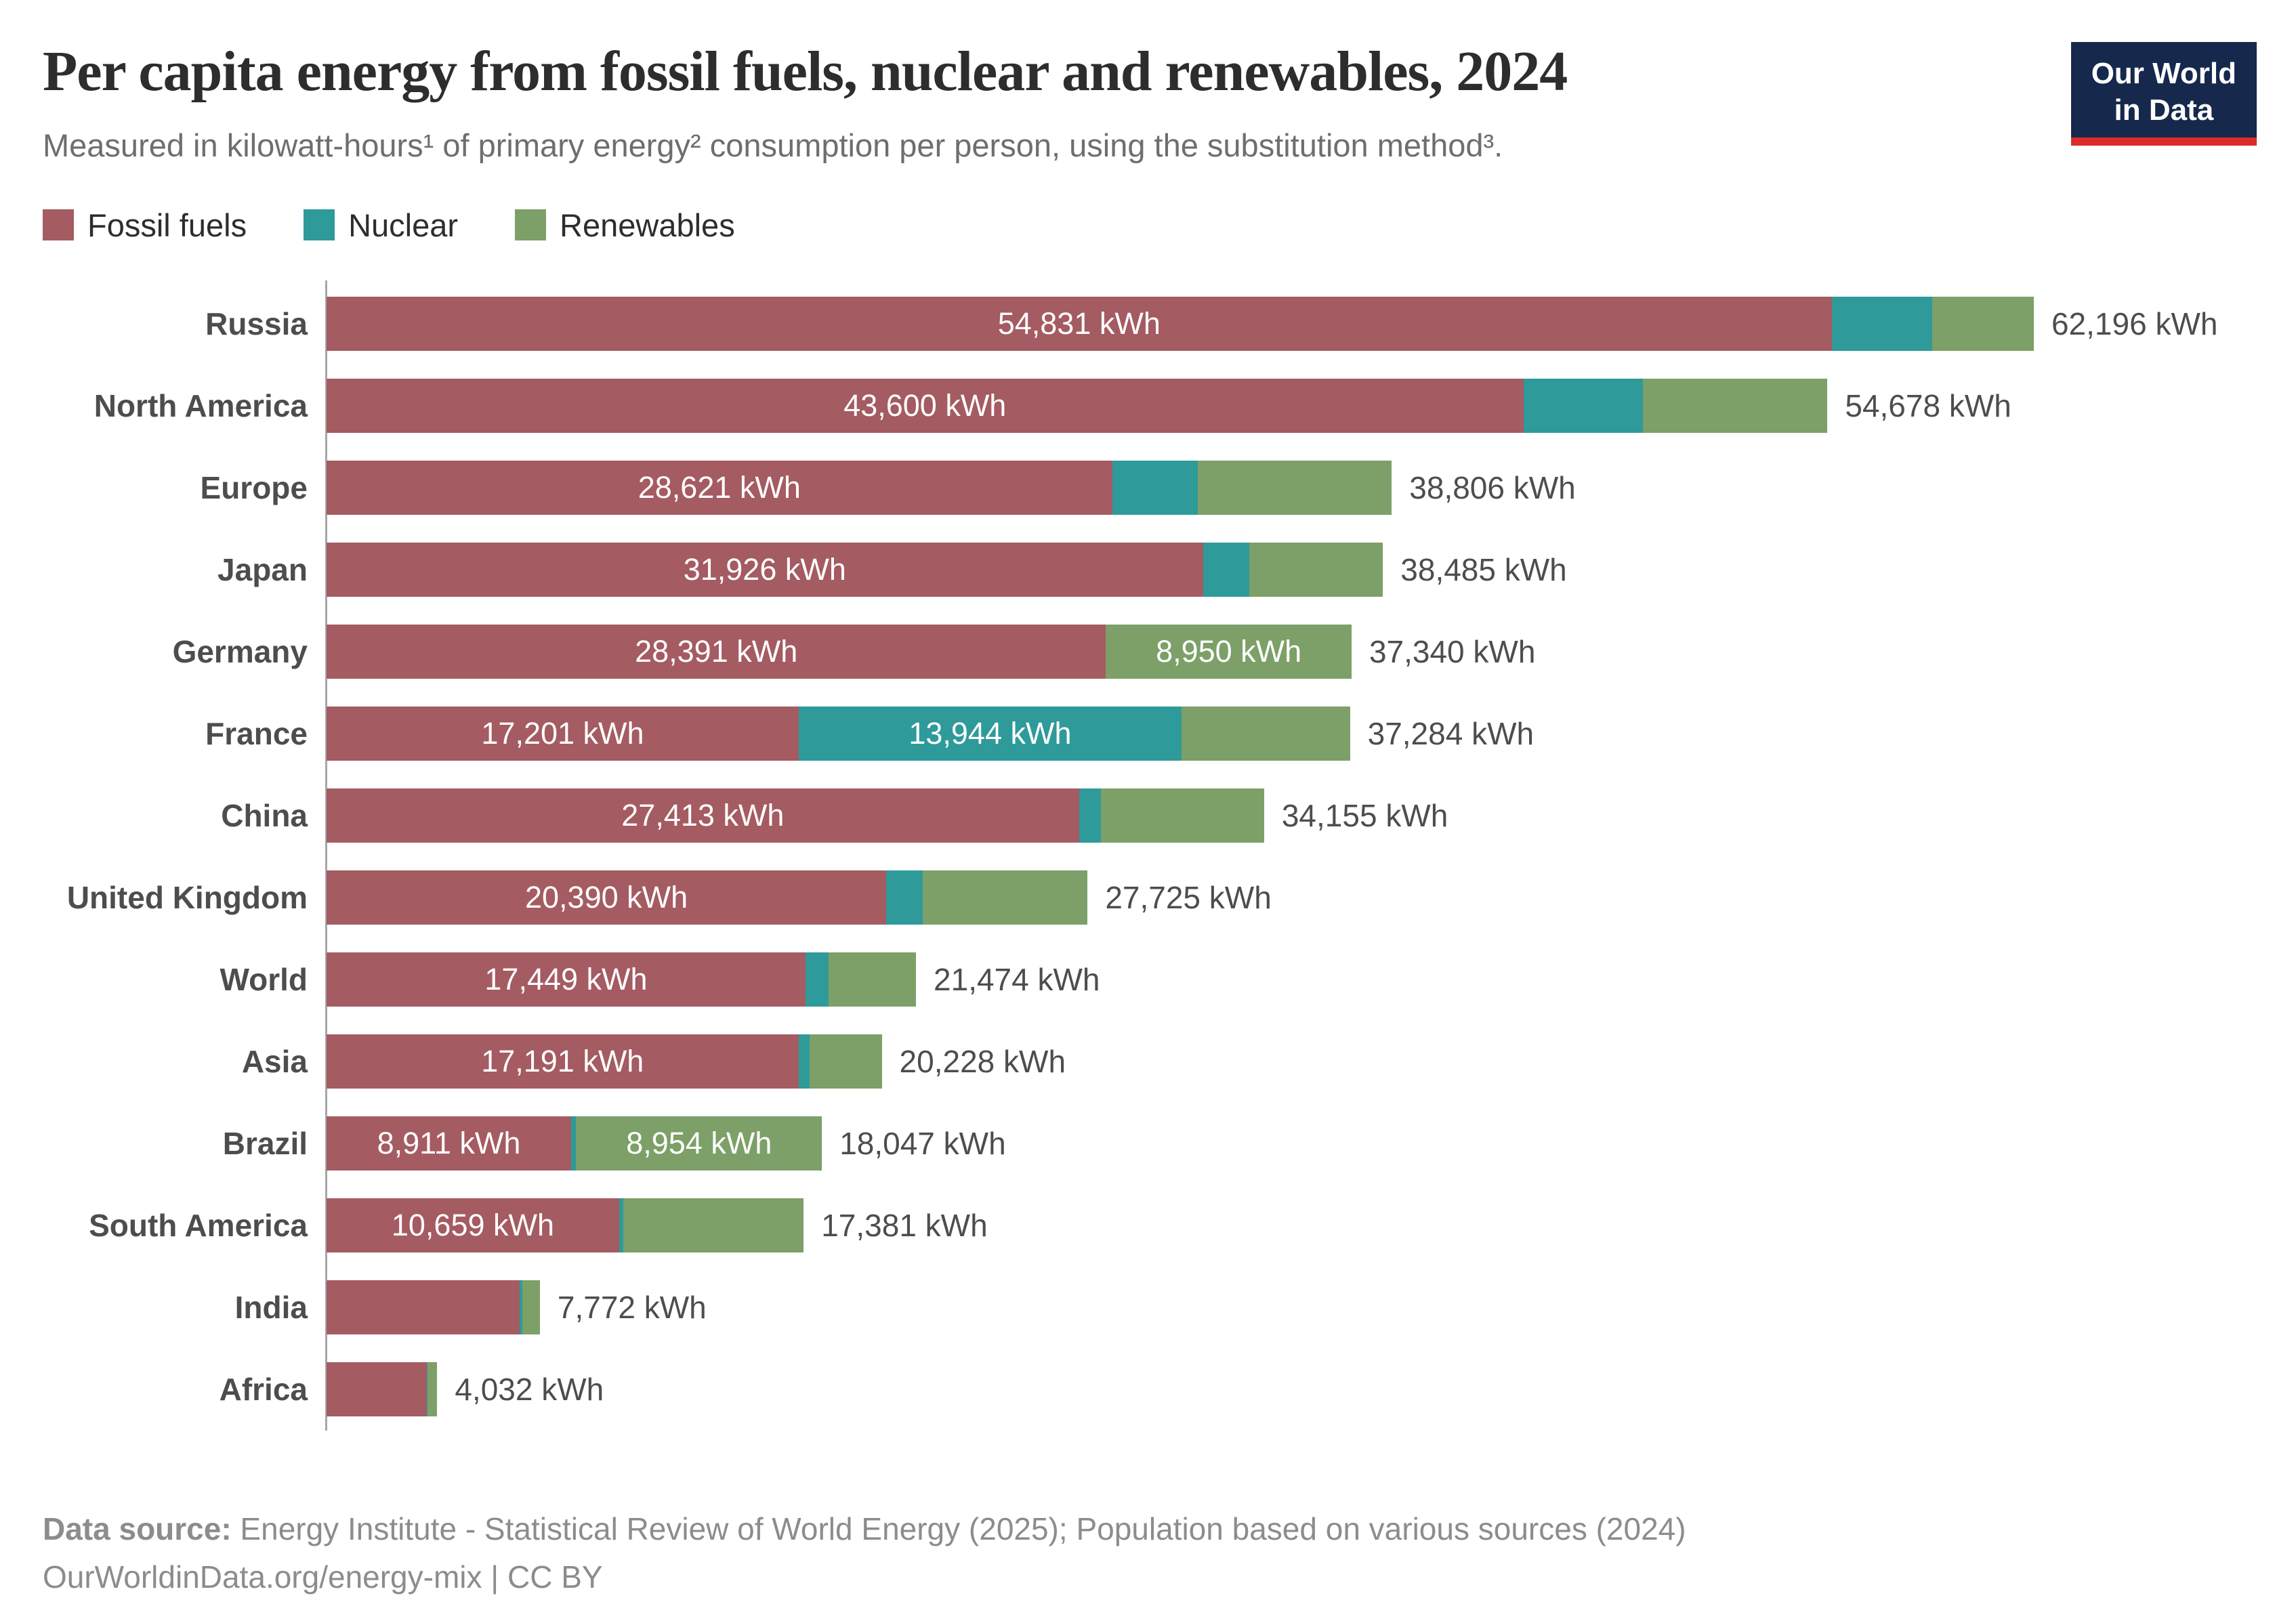  Describe the element at coordinates (1583, 406) in the screenshot. I see `nuclear-segment-north-america` at that location.